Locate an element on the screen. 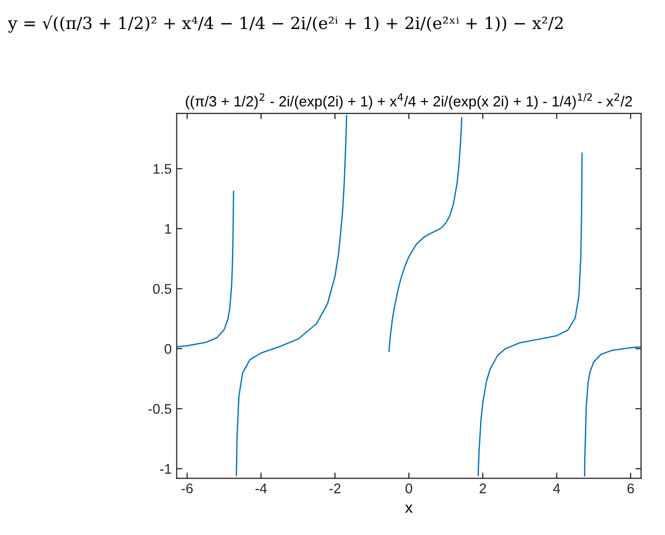 The width and height of the screenshot is (665, 535). y-tick-label: 0.5 is located at coordinates (162, 289).